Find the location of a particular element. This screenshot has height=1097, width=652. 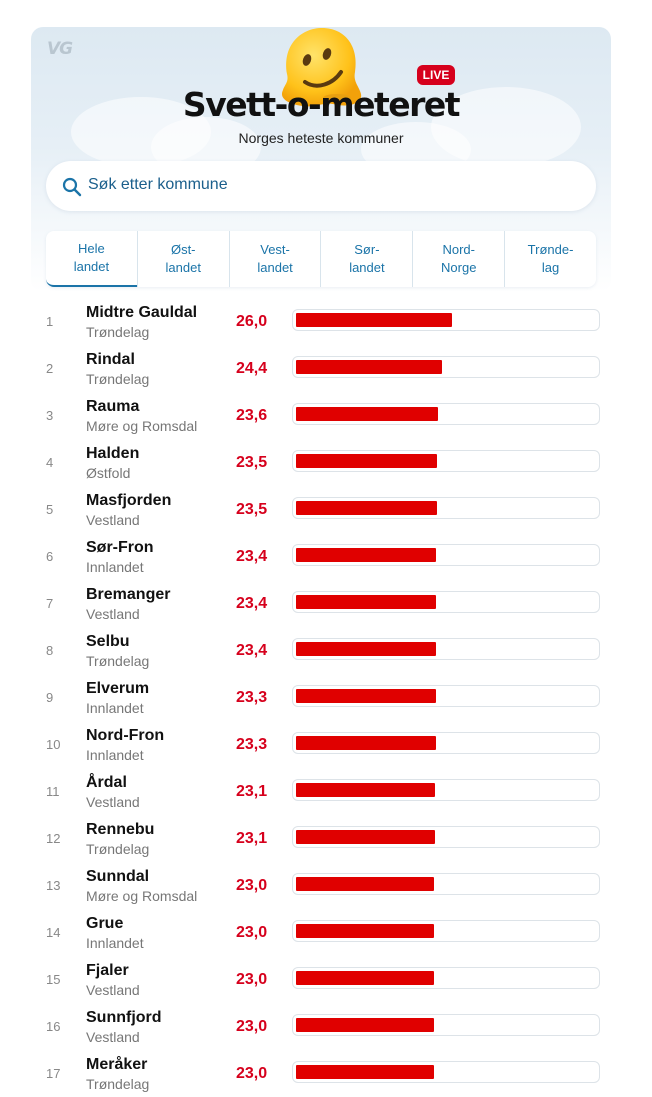

rank-number: 5 is located at coordinates (50, 509).